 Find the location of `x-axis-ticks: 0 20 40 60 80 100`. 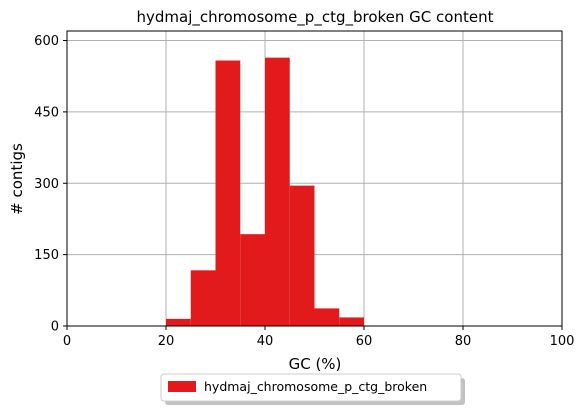

x-axis-ticks: 0 20 40 60 80 100 is located at coordinates (319, 337).